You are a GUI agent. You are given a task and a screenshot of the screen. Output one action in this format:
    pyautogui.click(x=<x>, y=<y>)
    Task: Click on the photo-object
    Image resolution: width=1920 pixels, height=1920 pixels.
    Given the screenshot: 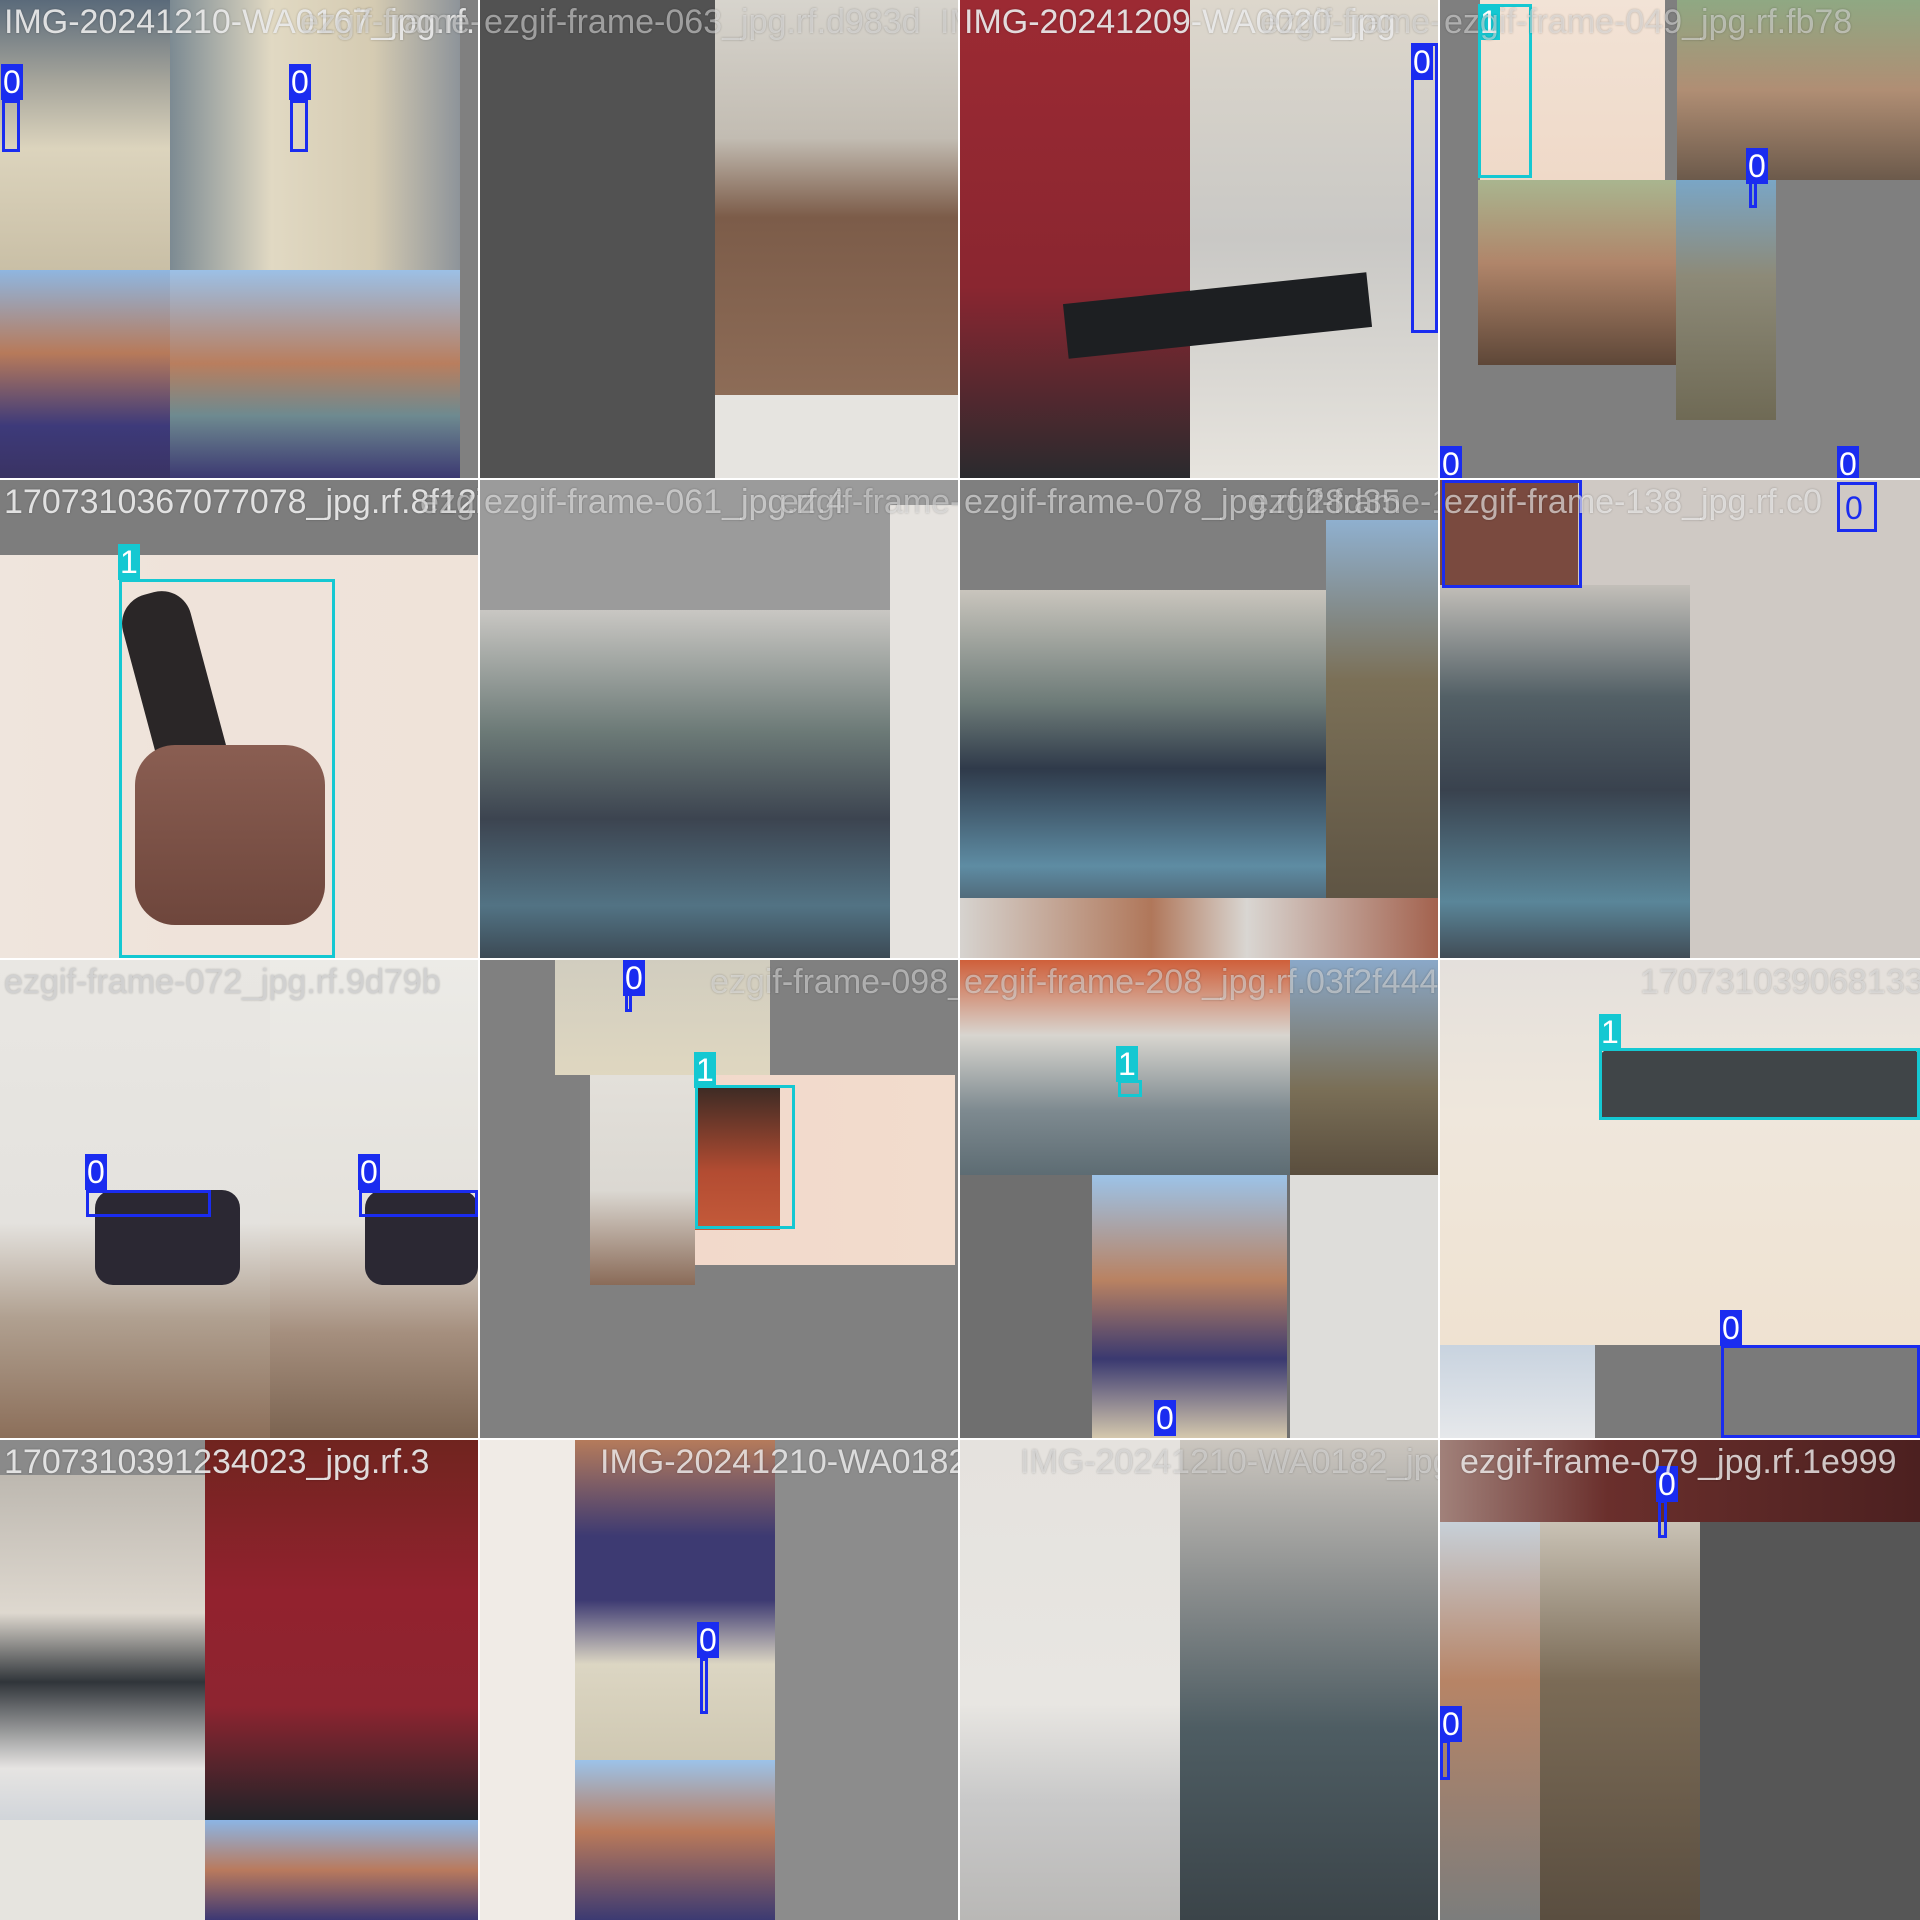 What is the action you would take?
    pyautogui.click(x=1760, y=1085)
    